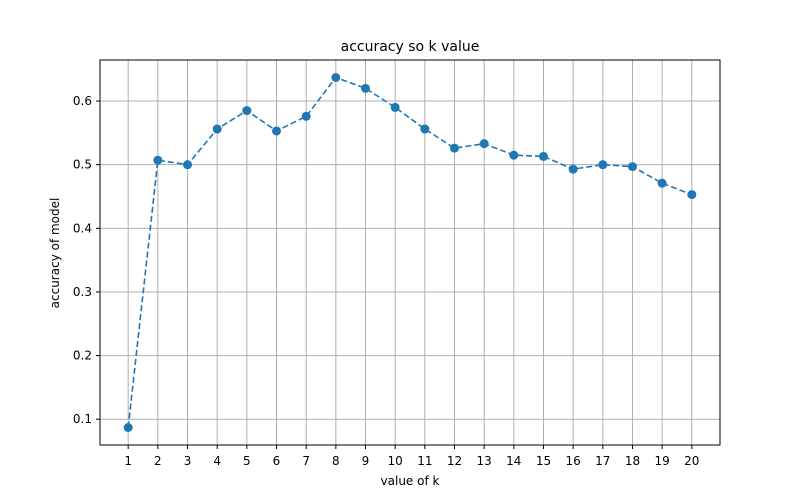 The width and height of the screenshot is (800, 500). I want to click on x-tick-label: 16, so click(573, 461).